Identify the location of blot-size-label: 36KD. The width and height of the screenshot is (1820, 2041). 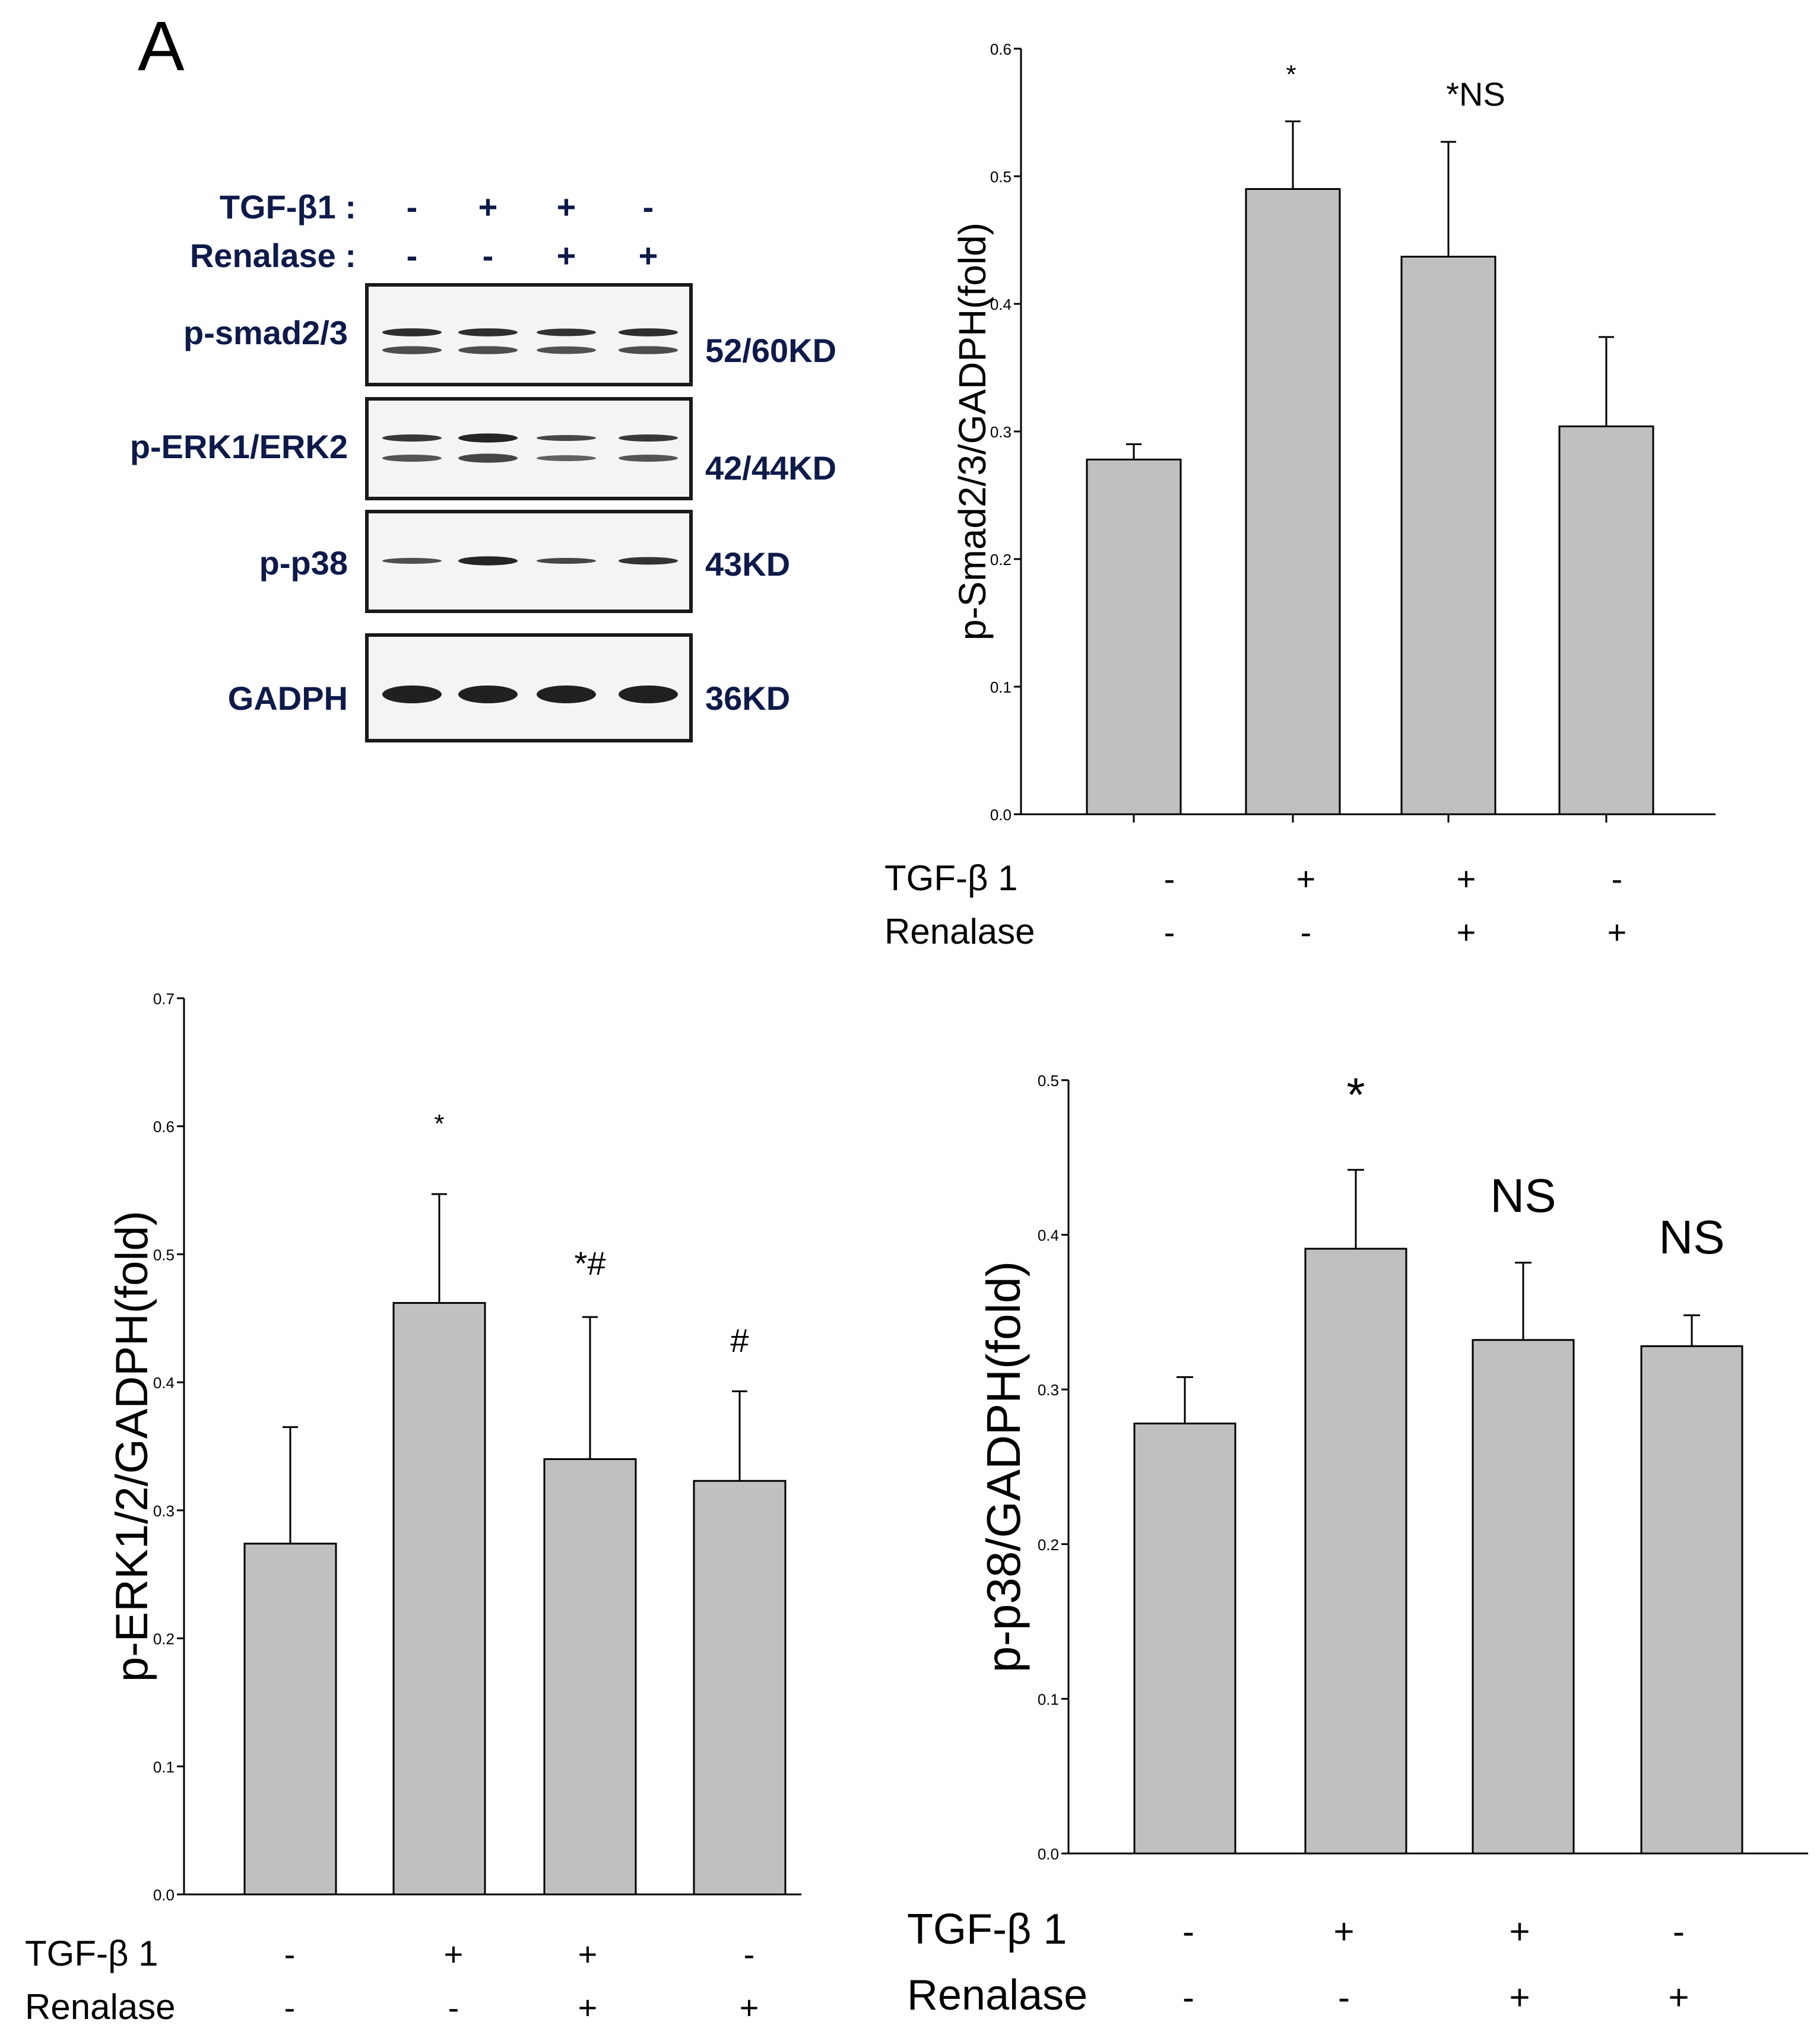
(747, 698).